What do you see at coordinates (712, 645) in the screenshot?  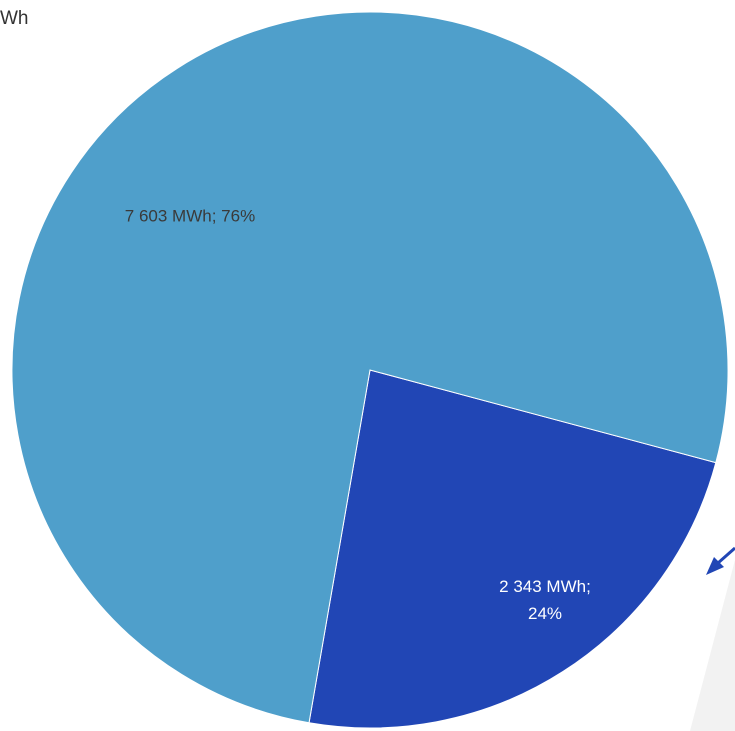 I see `background-wedge` at bounding box center [712, 645].